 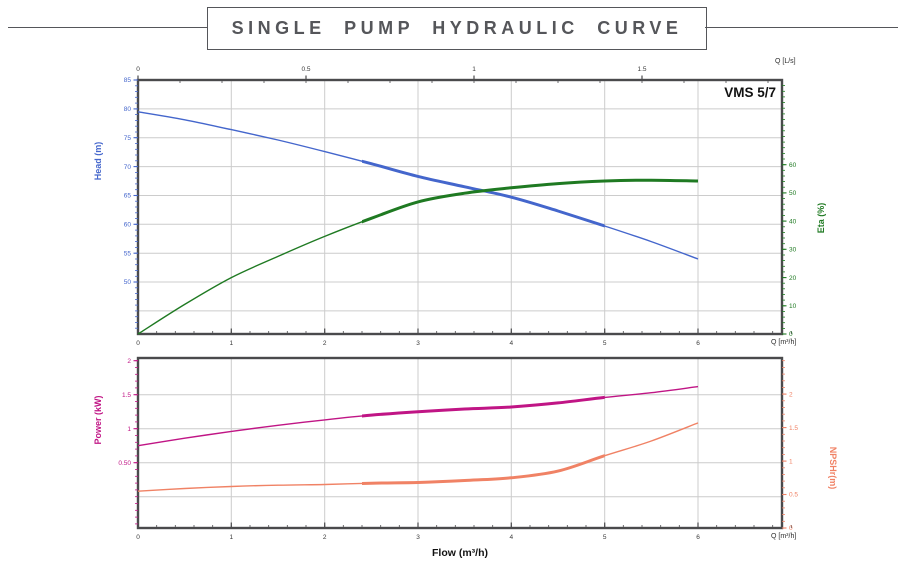 I want to click on top-x-tick-label: 0, so click(x=138, y=69).